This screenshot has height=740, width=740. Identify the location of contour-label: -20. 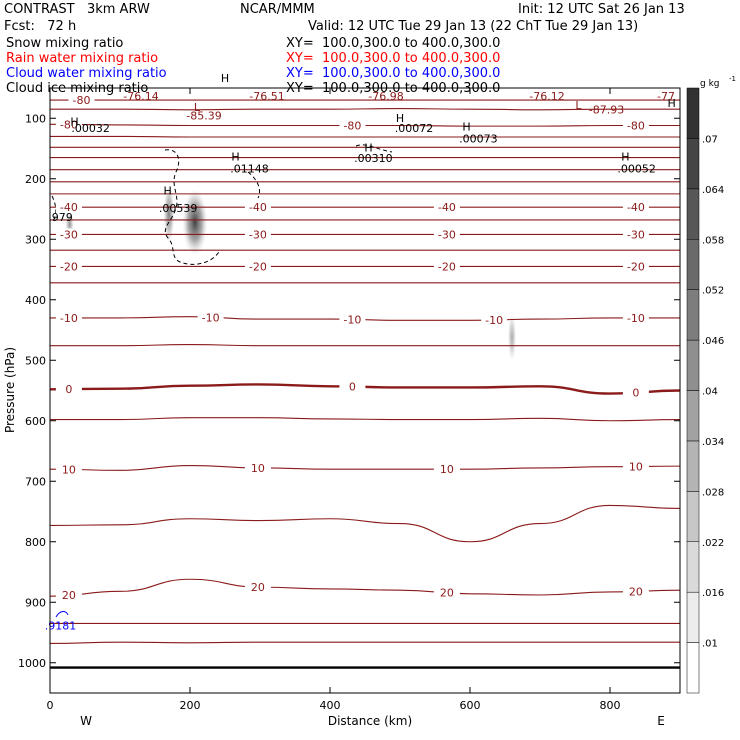
(636, 266).